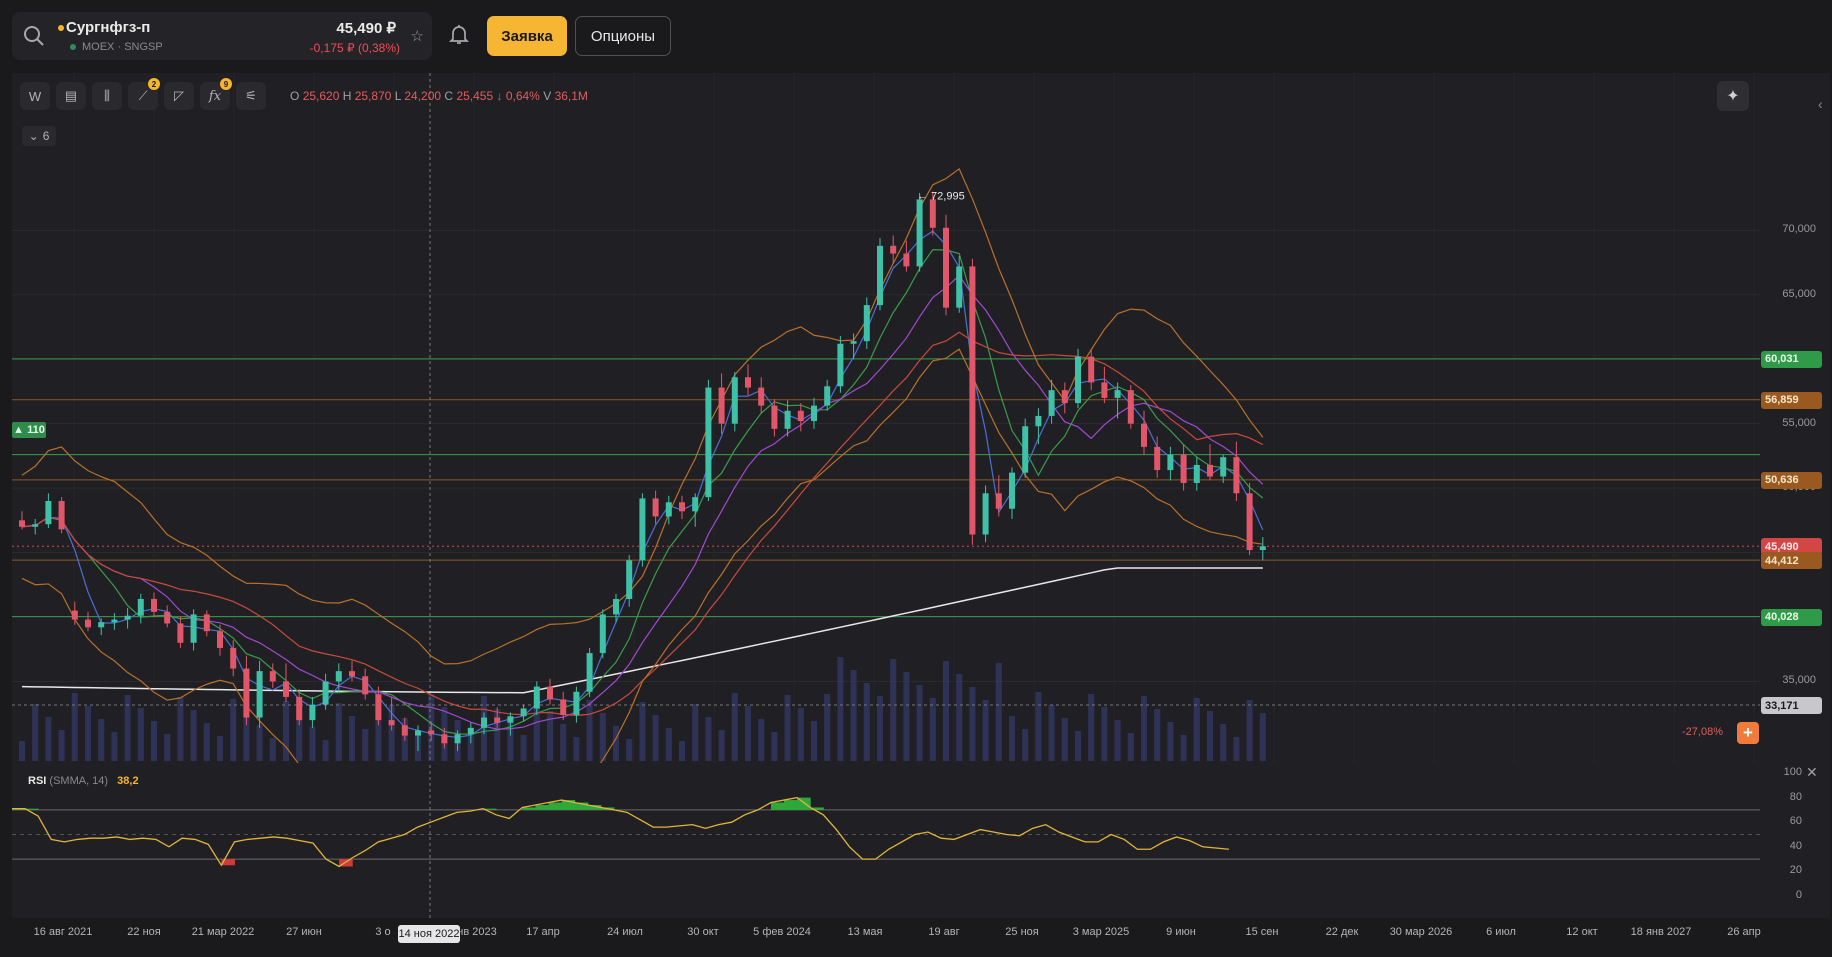  What do you see at coordinates (71, 96) in the screenshot?
I see `chart-settings-icon: ▤` at bounding box center [71, 96].